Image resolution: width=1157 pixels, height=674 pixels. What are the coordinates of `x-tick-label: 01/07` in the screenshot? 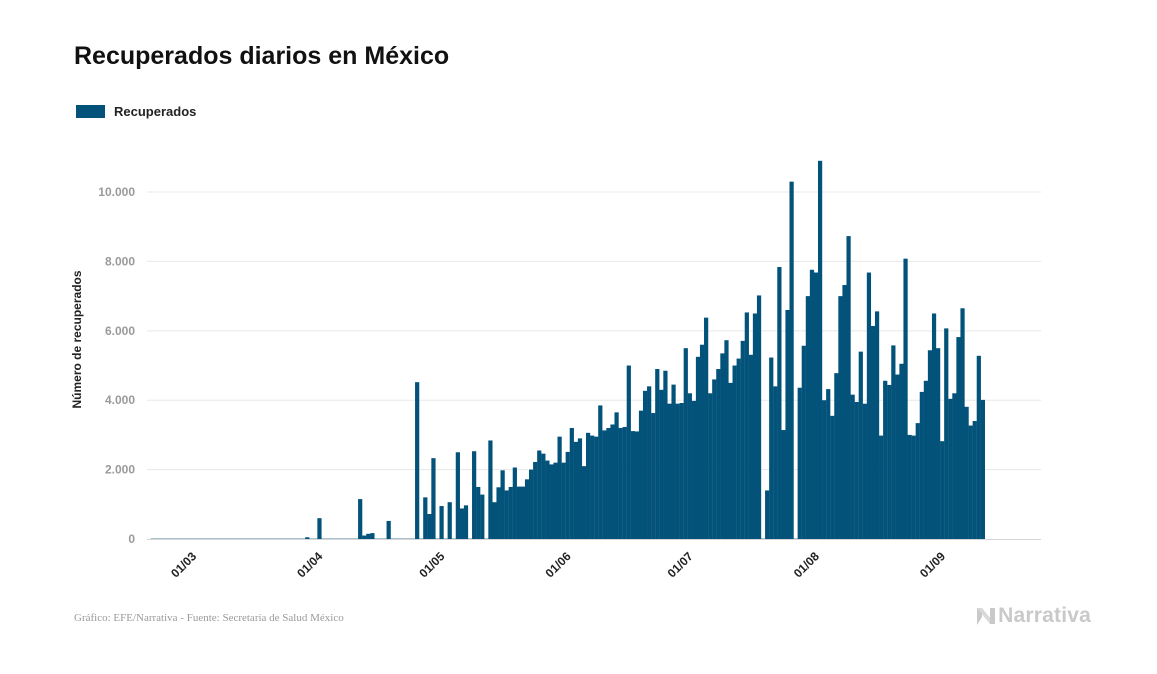 It's located at (680, 564).